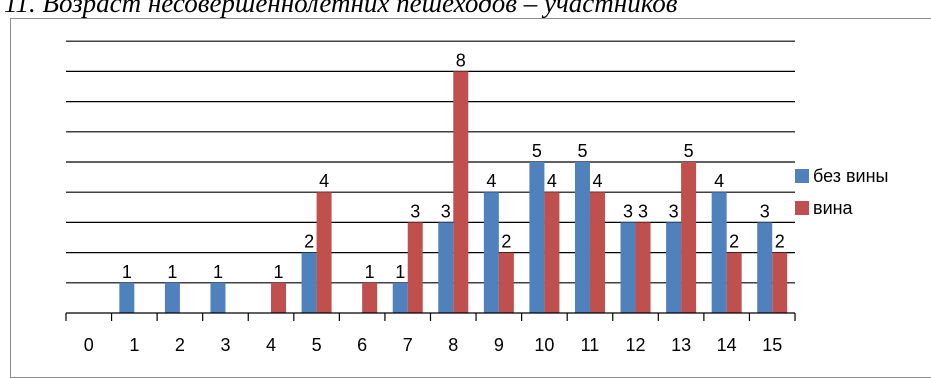 This screenshot has width=931, height=378. What do you see at coordinates (727, 345) in the screenshot?
I see `x-tick-label: 14` at bounding box center [727, 345].